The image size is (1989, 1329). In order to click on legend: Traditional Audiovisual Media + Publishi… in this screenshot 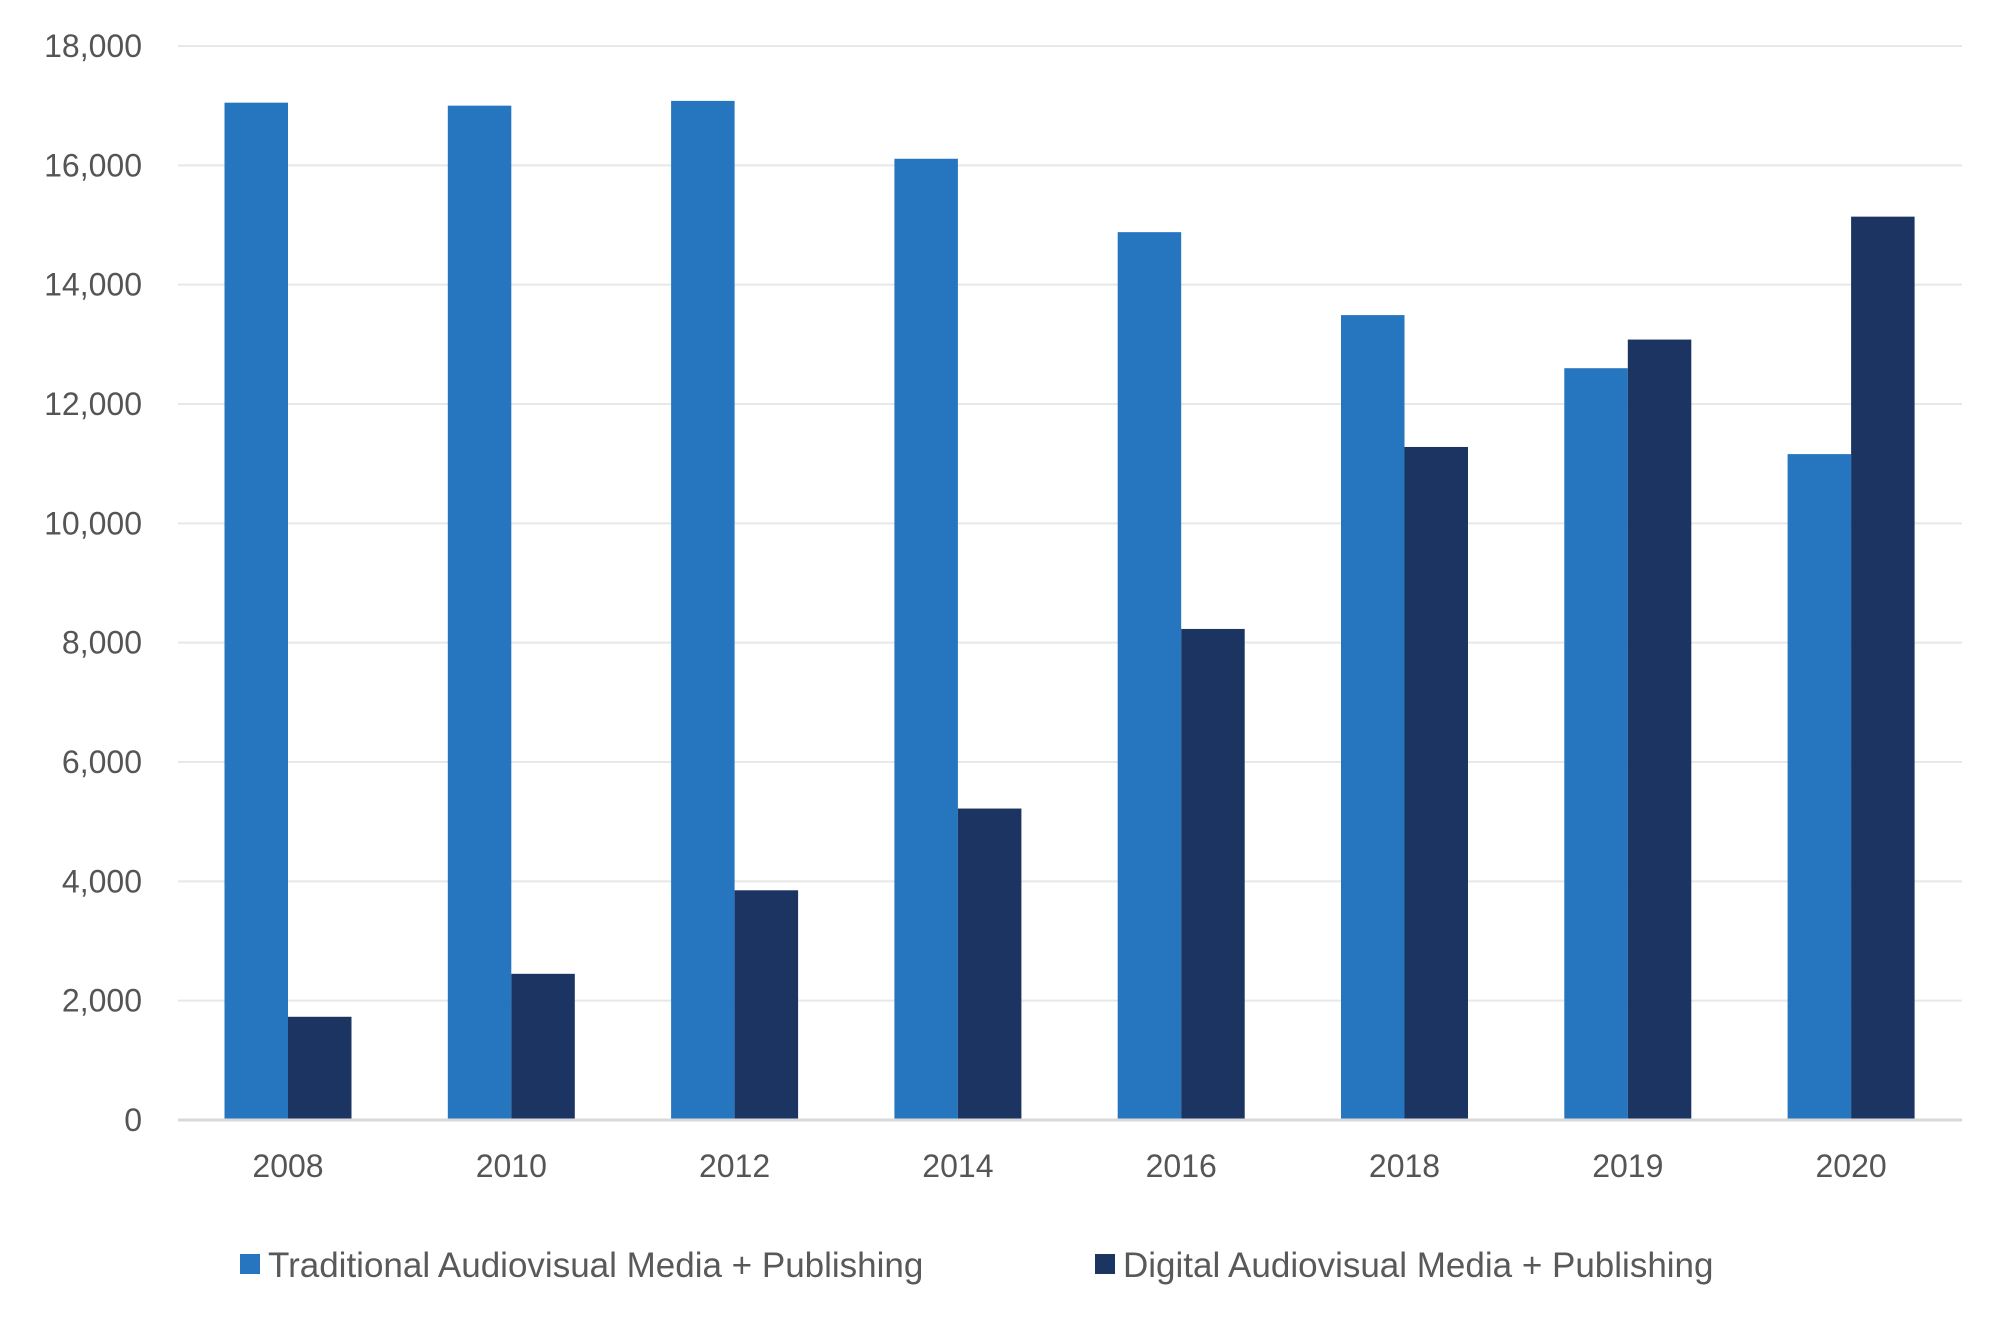, I will do `click(977, 1265)`.